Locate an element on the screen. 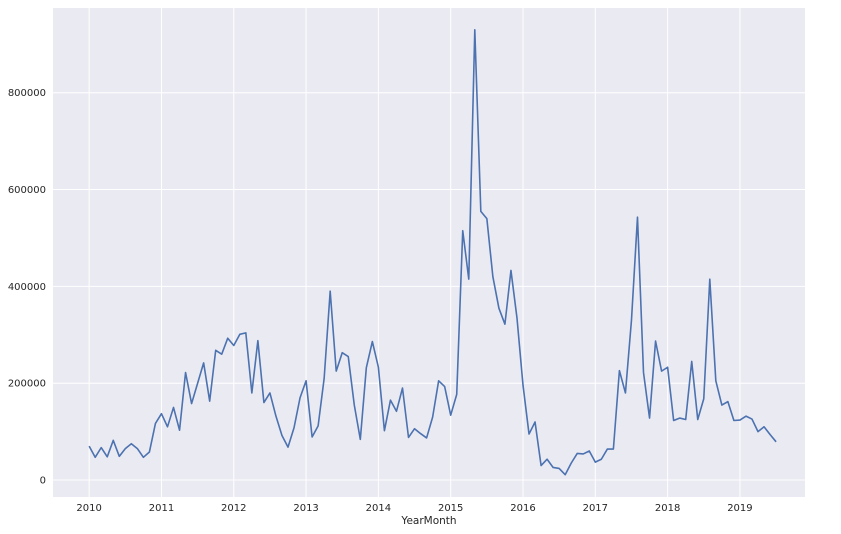  x-tick-labels: 2010 2011 2012 2013 2014 2015 2016 2017 2018 2019 is located at coordinates (414, 508).